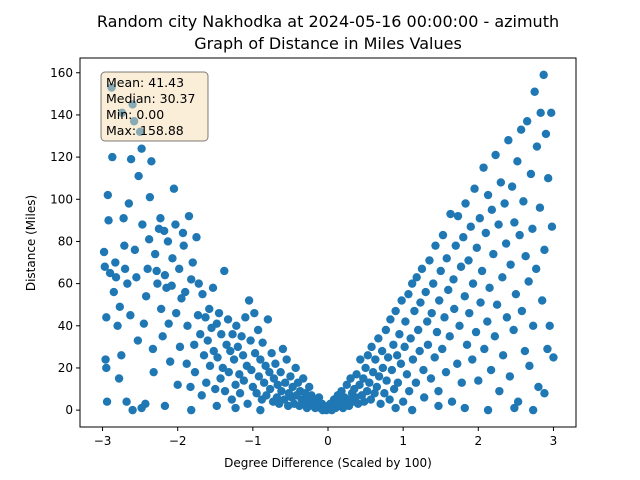 Image resolution: width=640 pixels, height=480 pixels. Describe the element at coordinates (328, 463) in the screenshot. I see `x-axis-label: Degree Difference (Scaled by 100)` at that location.